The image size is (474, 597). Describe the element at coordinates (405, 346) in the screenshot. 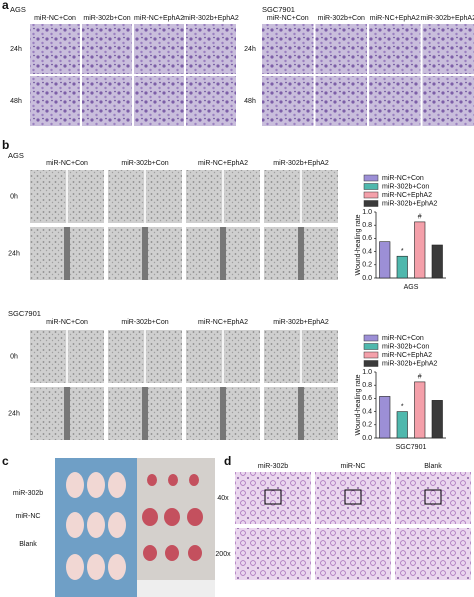

I see `legend-label: miR-302b+Con` at that location.